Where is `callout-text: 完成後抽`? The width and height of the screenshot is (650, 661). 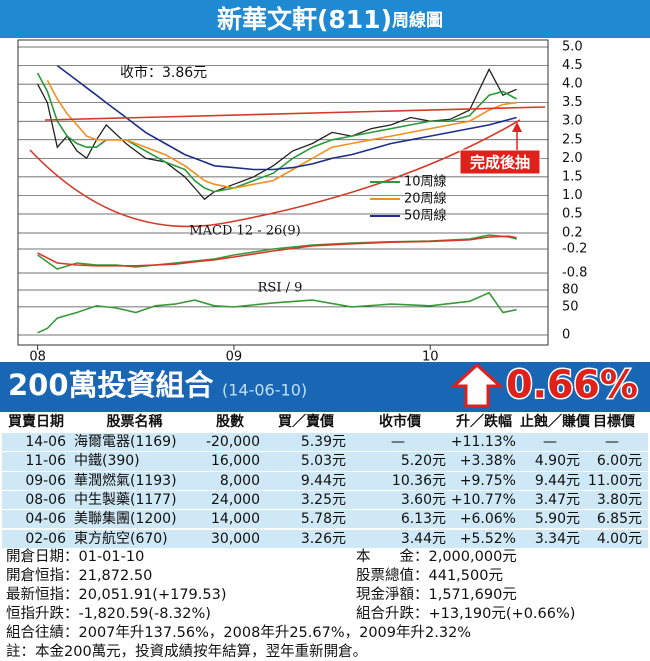 callout-text: 完成後抽 is located at coordinates (500, 163).